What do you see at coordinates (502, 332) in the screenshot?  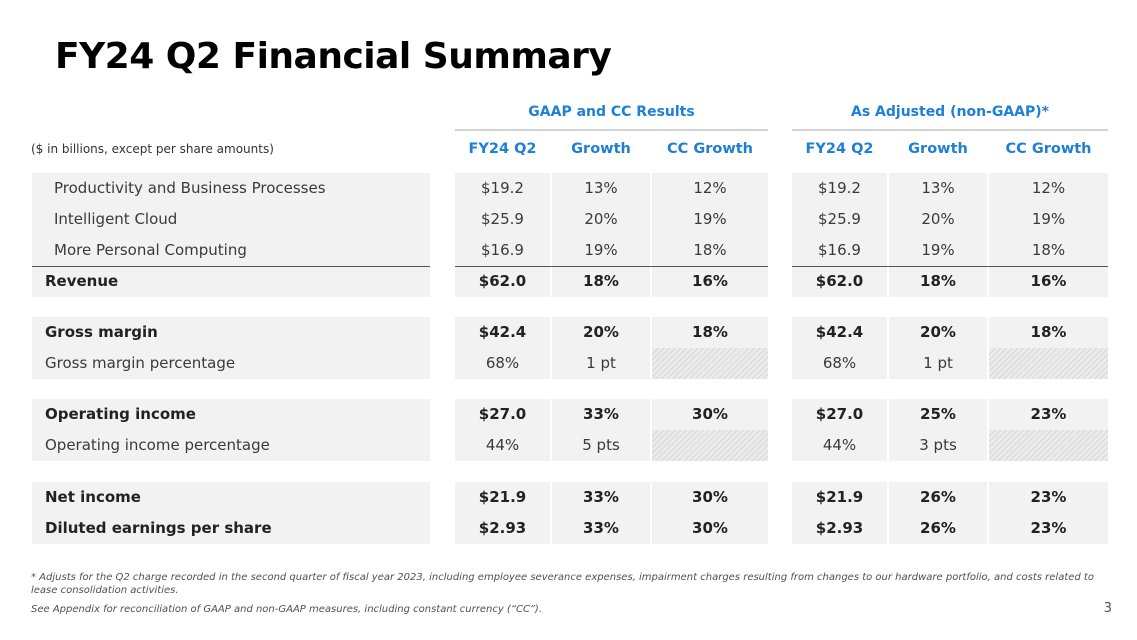 I see `gaap-fy24q2-cell: $42.4` at bounding box center [502, 332].